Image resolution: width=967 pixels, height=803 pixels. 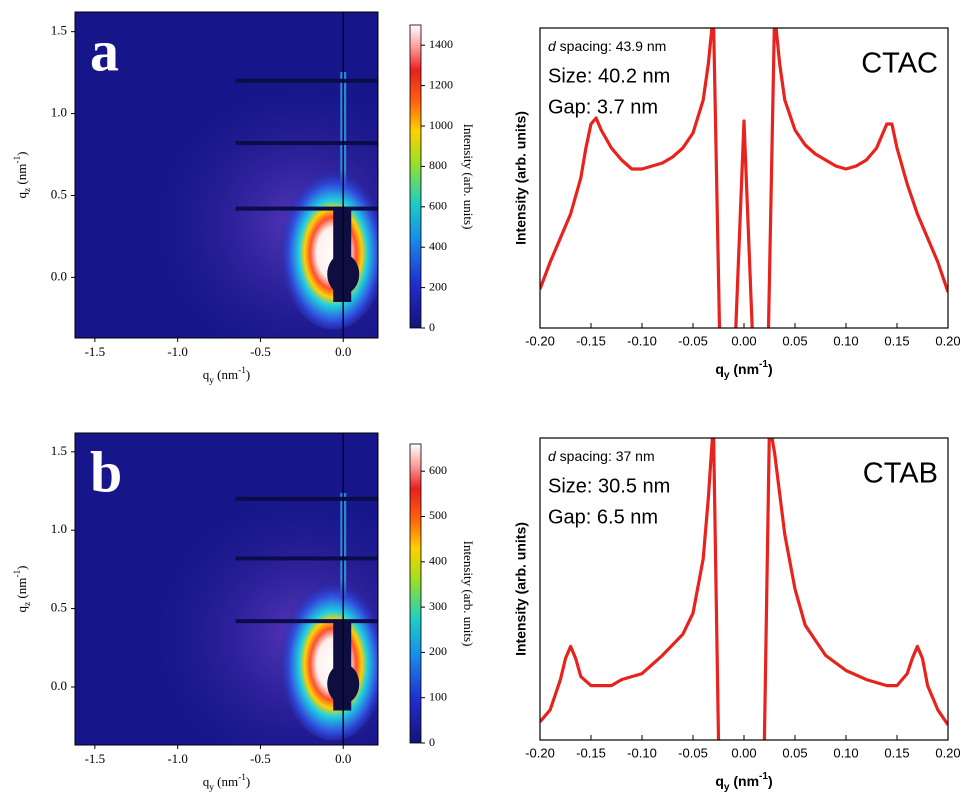 What do you see at coordinates (106, 471) in the screenshot?
I see `panel-label: b` at bounding box center [106, 471].